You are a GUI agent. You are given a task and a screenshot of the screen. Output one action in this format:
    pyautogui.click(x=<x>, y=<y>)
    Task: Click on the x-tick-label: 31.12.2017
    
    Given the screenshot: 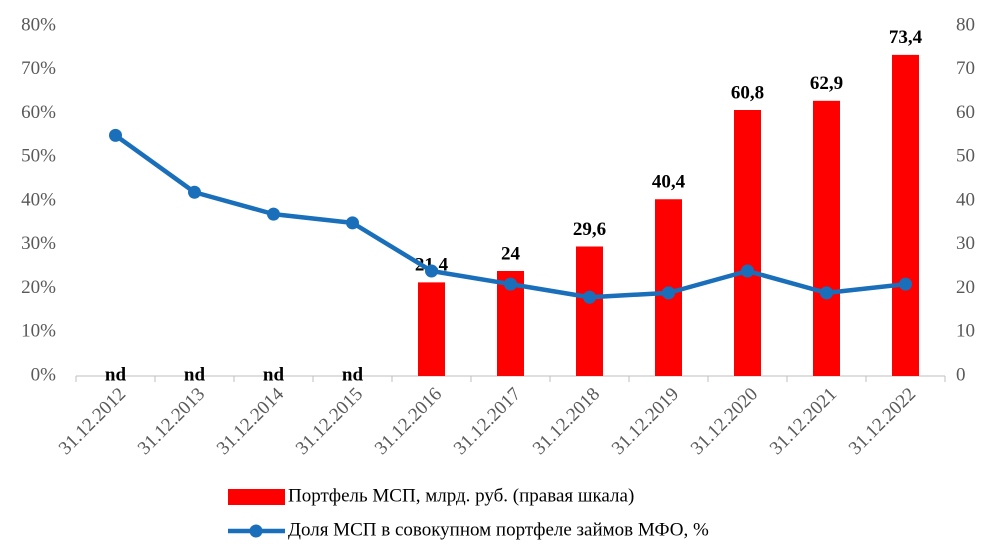 What is the action you would take?
    pyautogui.click(x=487, y=421)
    